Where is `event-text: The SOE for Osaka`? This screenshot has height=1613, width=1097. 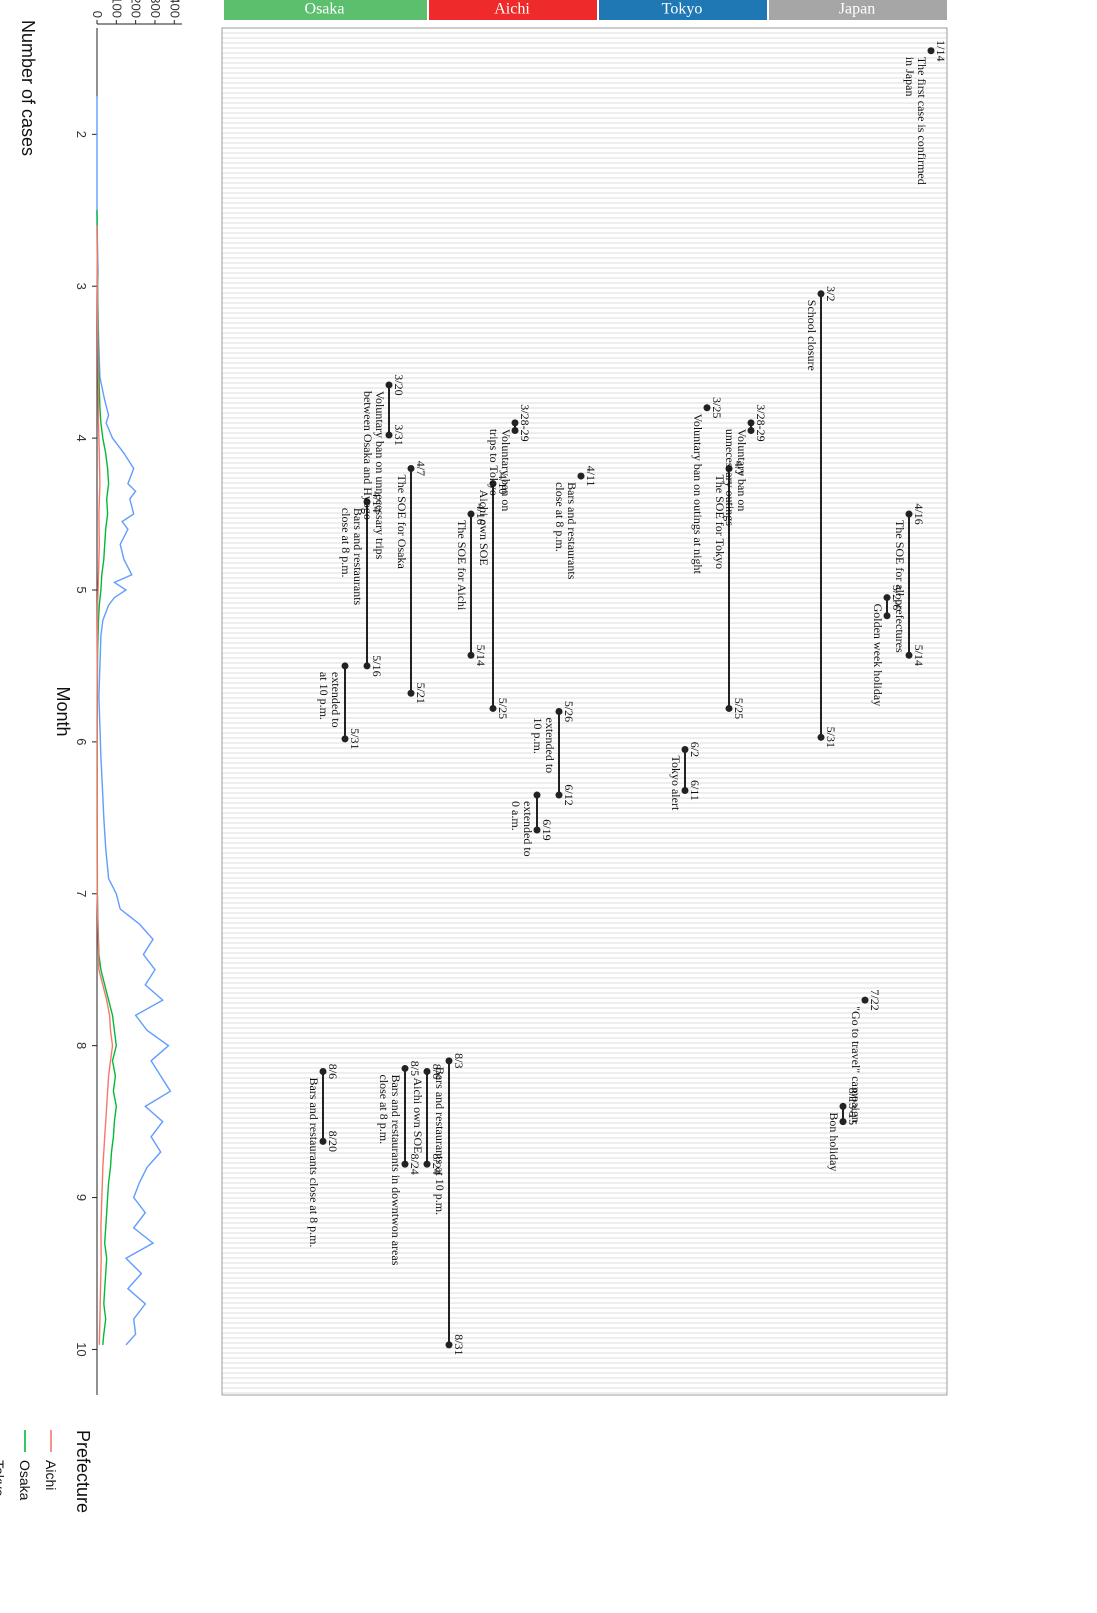 event-text: The SOE for Osaka is located at coordinates (402, 521).